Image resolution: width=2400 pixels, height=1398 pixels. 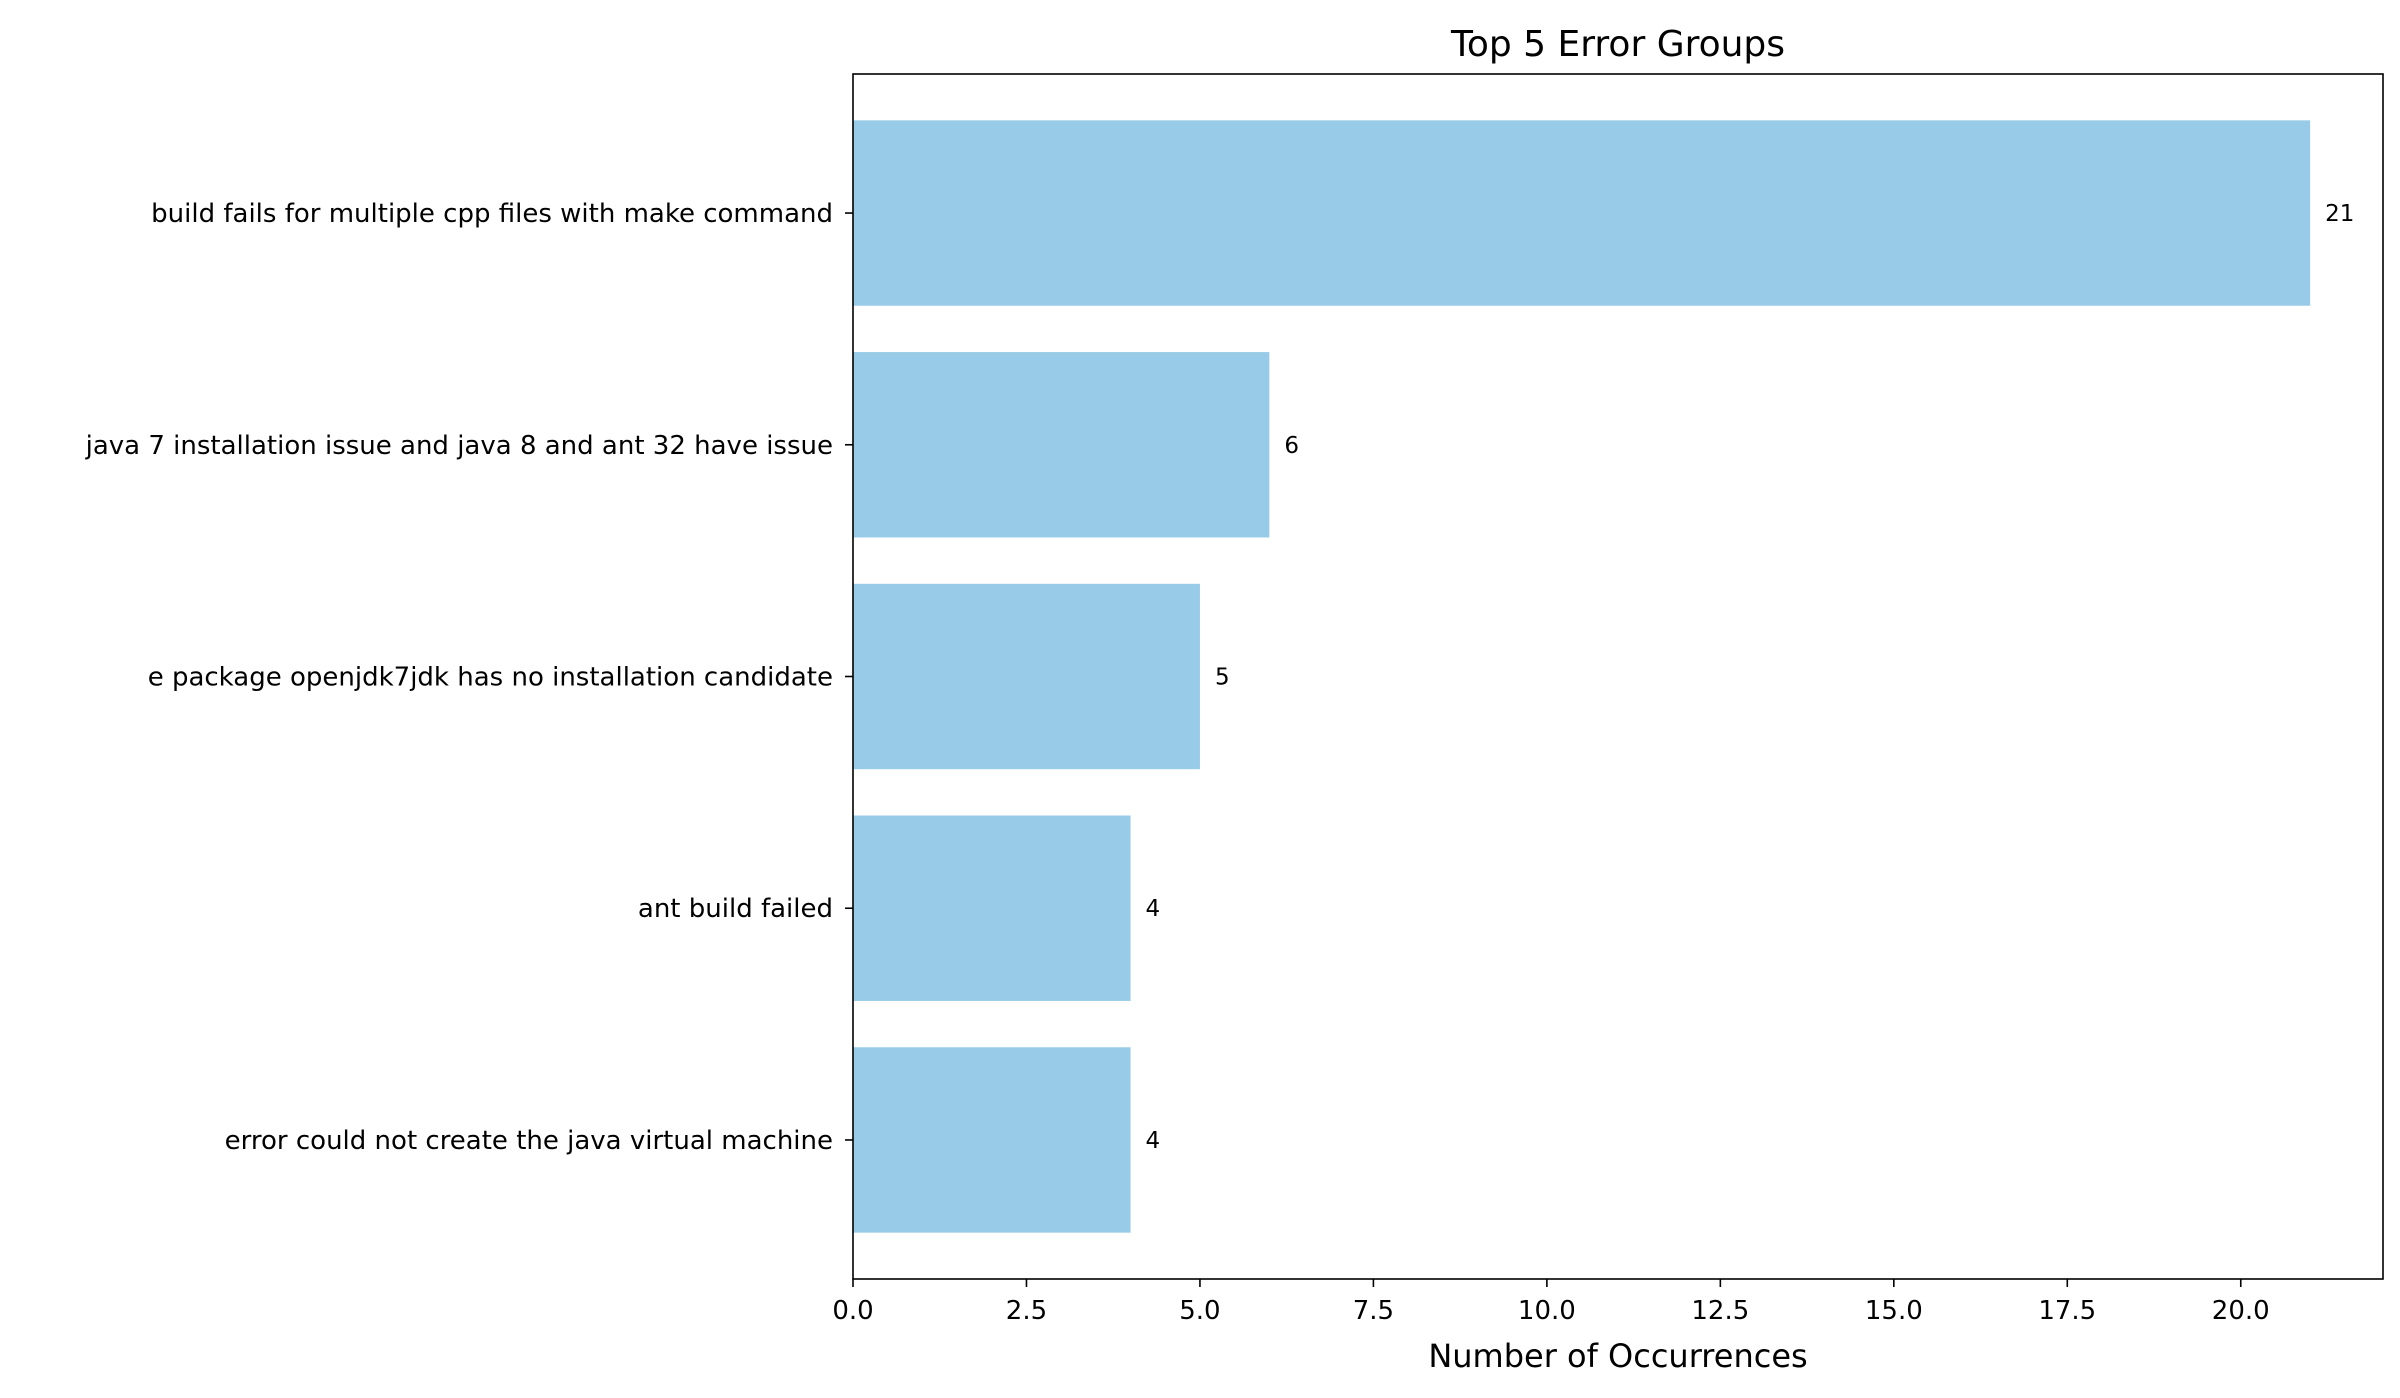 What do you see at coordinates (1291, 446) in the screenshot?
I see `bar-value-label: 6` at bounding box center [1291, 446].